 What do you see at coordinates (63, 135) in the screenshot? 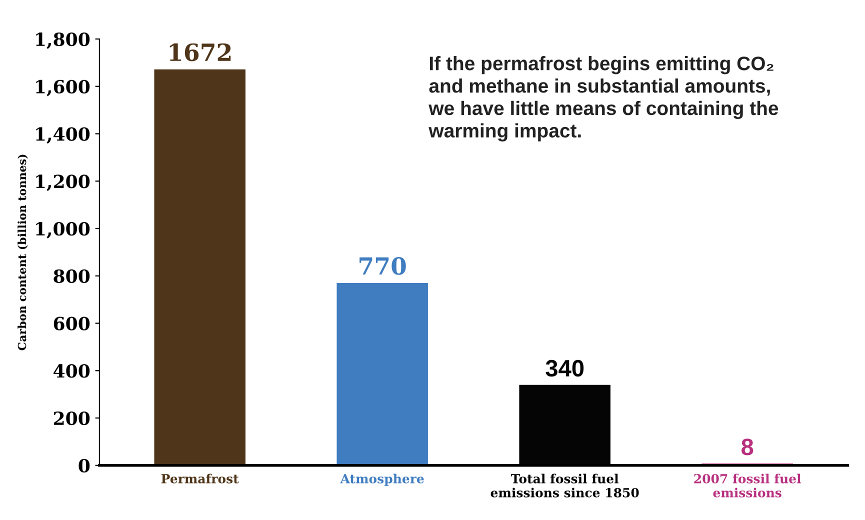
I see `y-tick-label: 1,400` at bounding box center [63, 135].